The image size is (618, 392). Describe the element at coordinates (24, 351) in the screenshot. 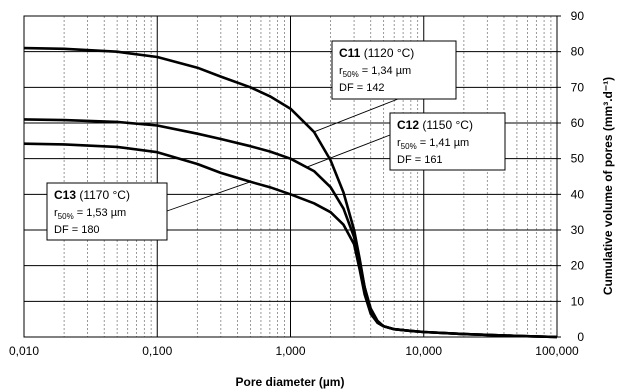

I see `x-tick-label: 0,010` at that location.